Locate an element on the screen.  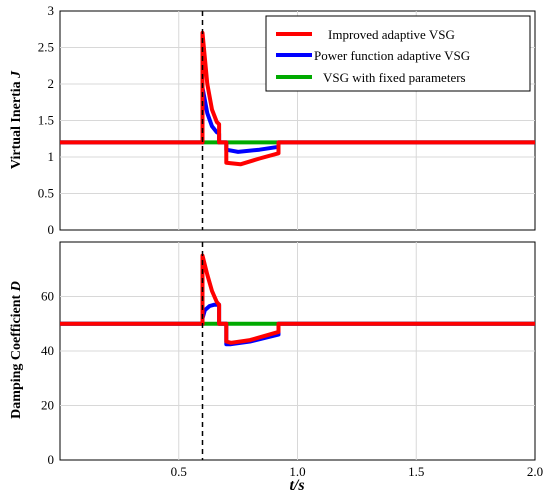
damping-y-tick-label: 0 is located at coordinates (51, 459).